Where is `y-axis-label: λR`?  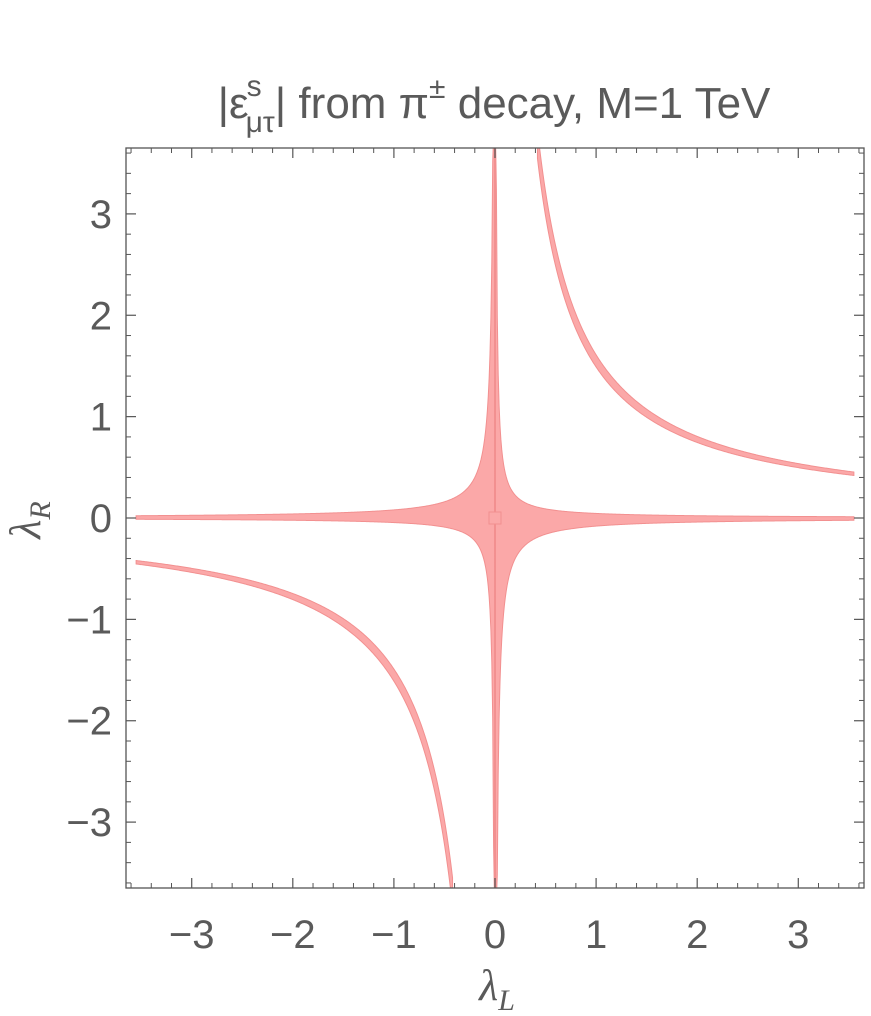
y-axis-label: λR is located at coordinates (29, 520).